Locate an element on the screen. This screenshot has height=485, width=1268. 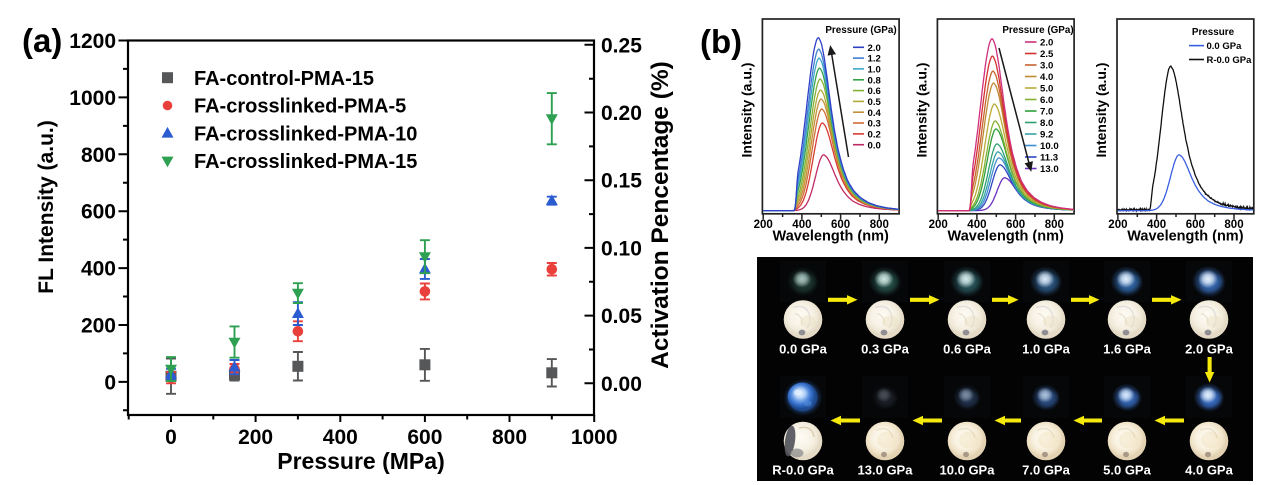
svg-text: 2.0 GPa is located at coordinates (1209, 349).